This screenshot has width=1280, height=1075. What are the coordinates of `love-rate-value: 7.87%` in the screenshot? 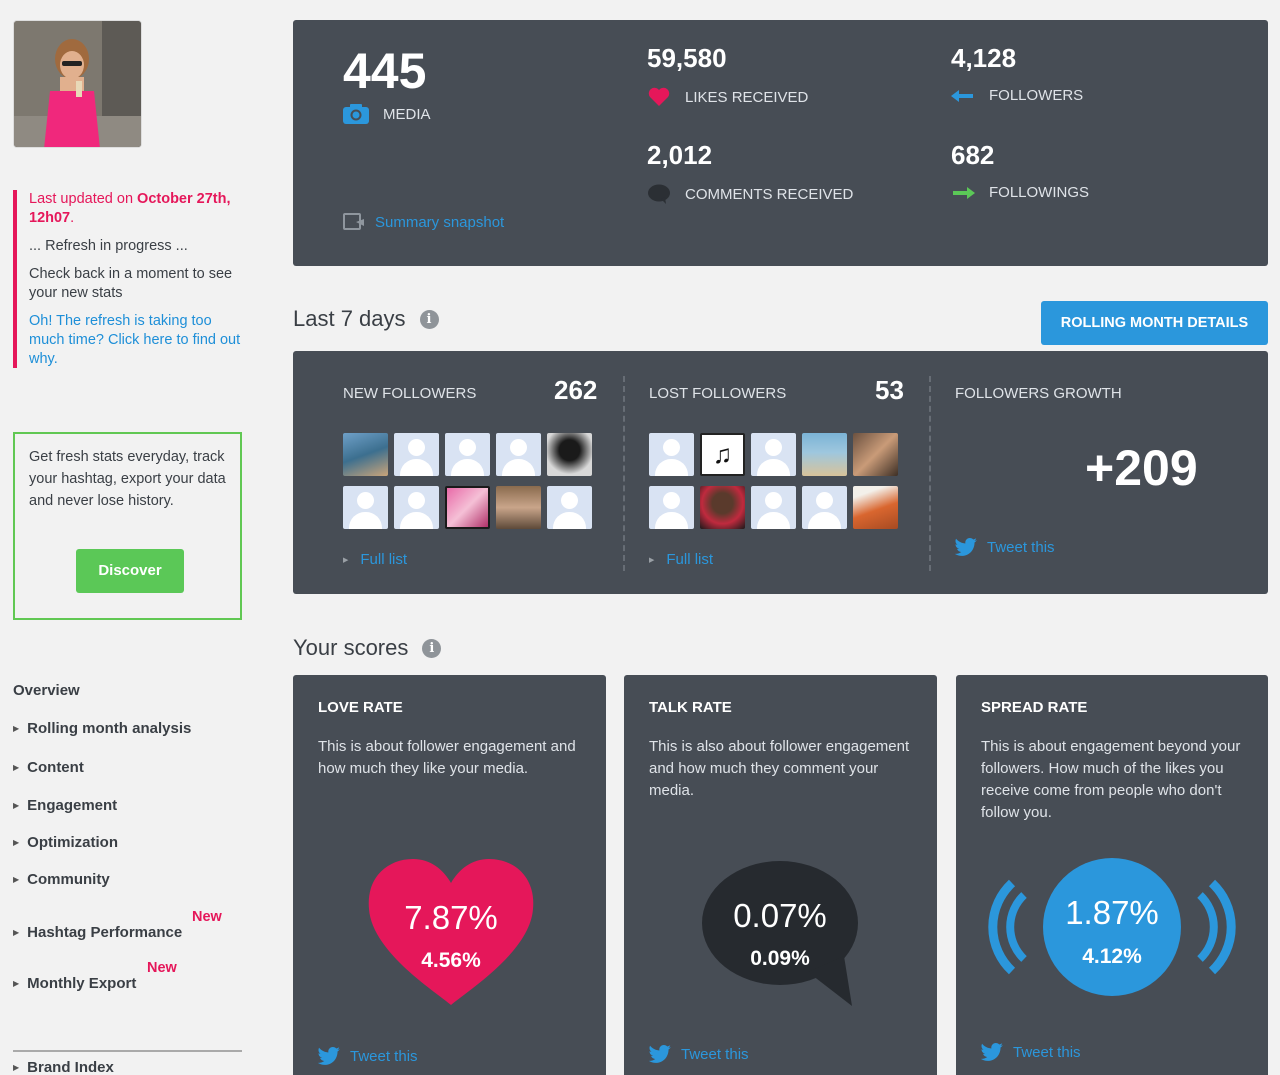 It's located at (451, 917).